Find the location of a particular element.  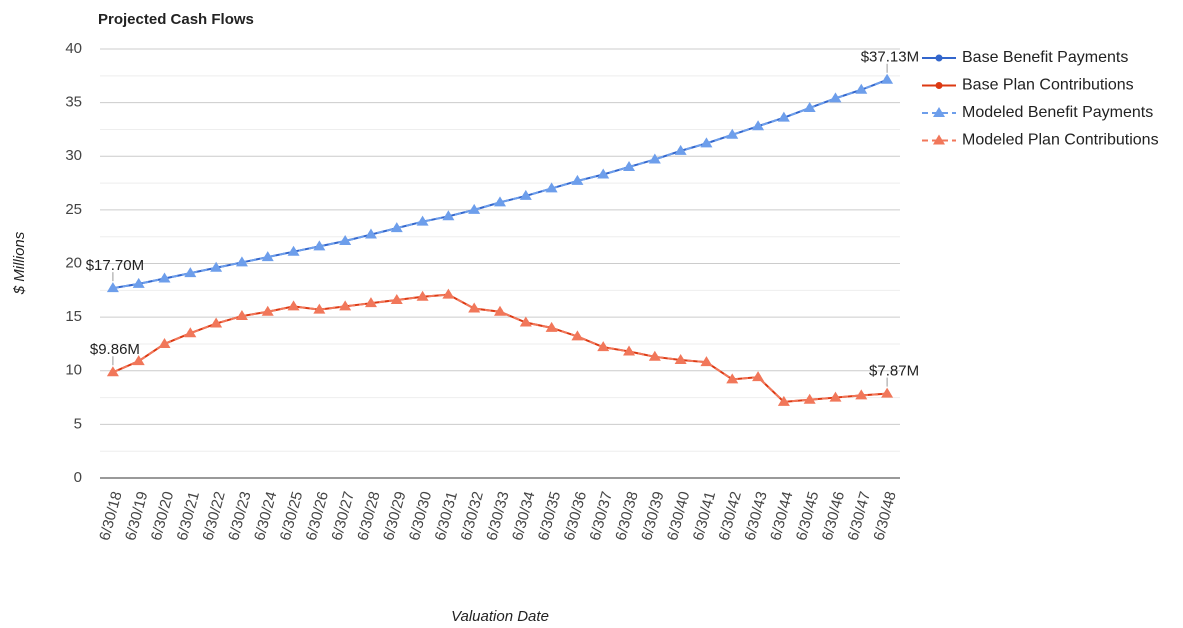

data-label: $7.87M is located at coordinates (894, 371).